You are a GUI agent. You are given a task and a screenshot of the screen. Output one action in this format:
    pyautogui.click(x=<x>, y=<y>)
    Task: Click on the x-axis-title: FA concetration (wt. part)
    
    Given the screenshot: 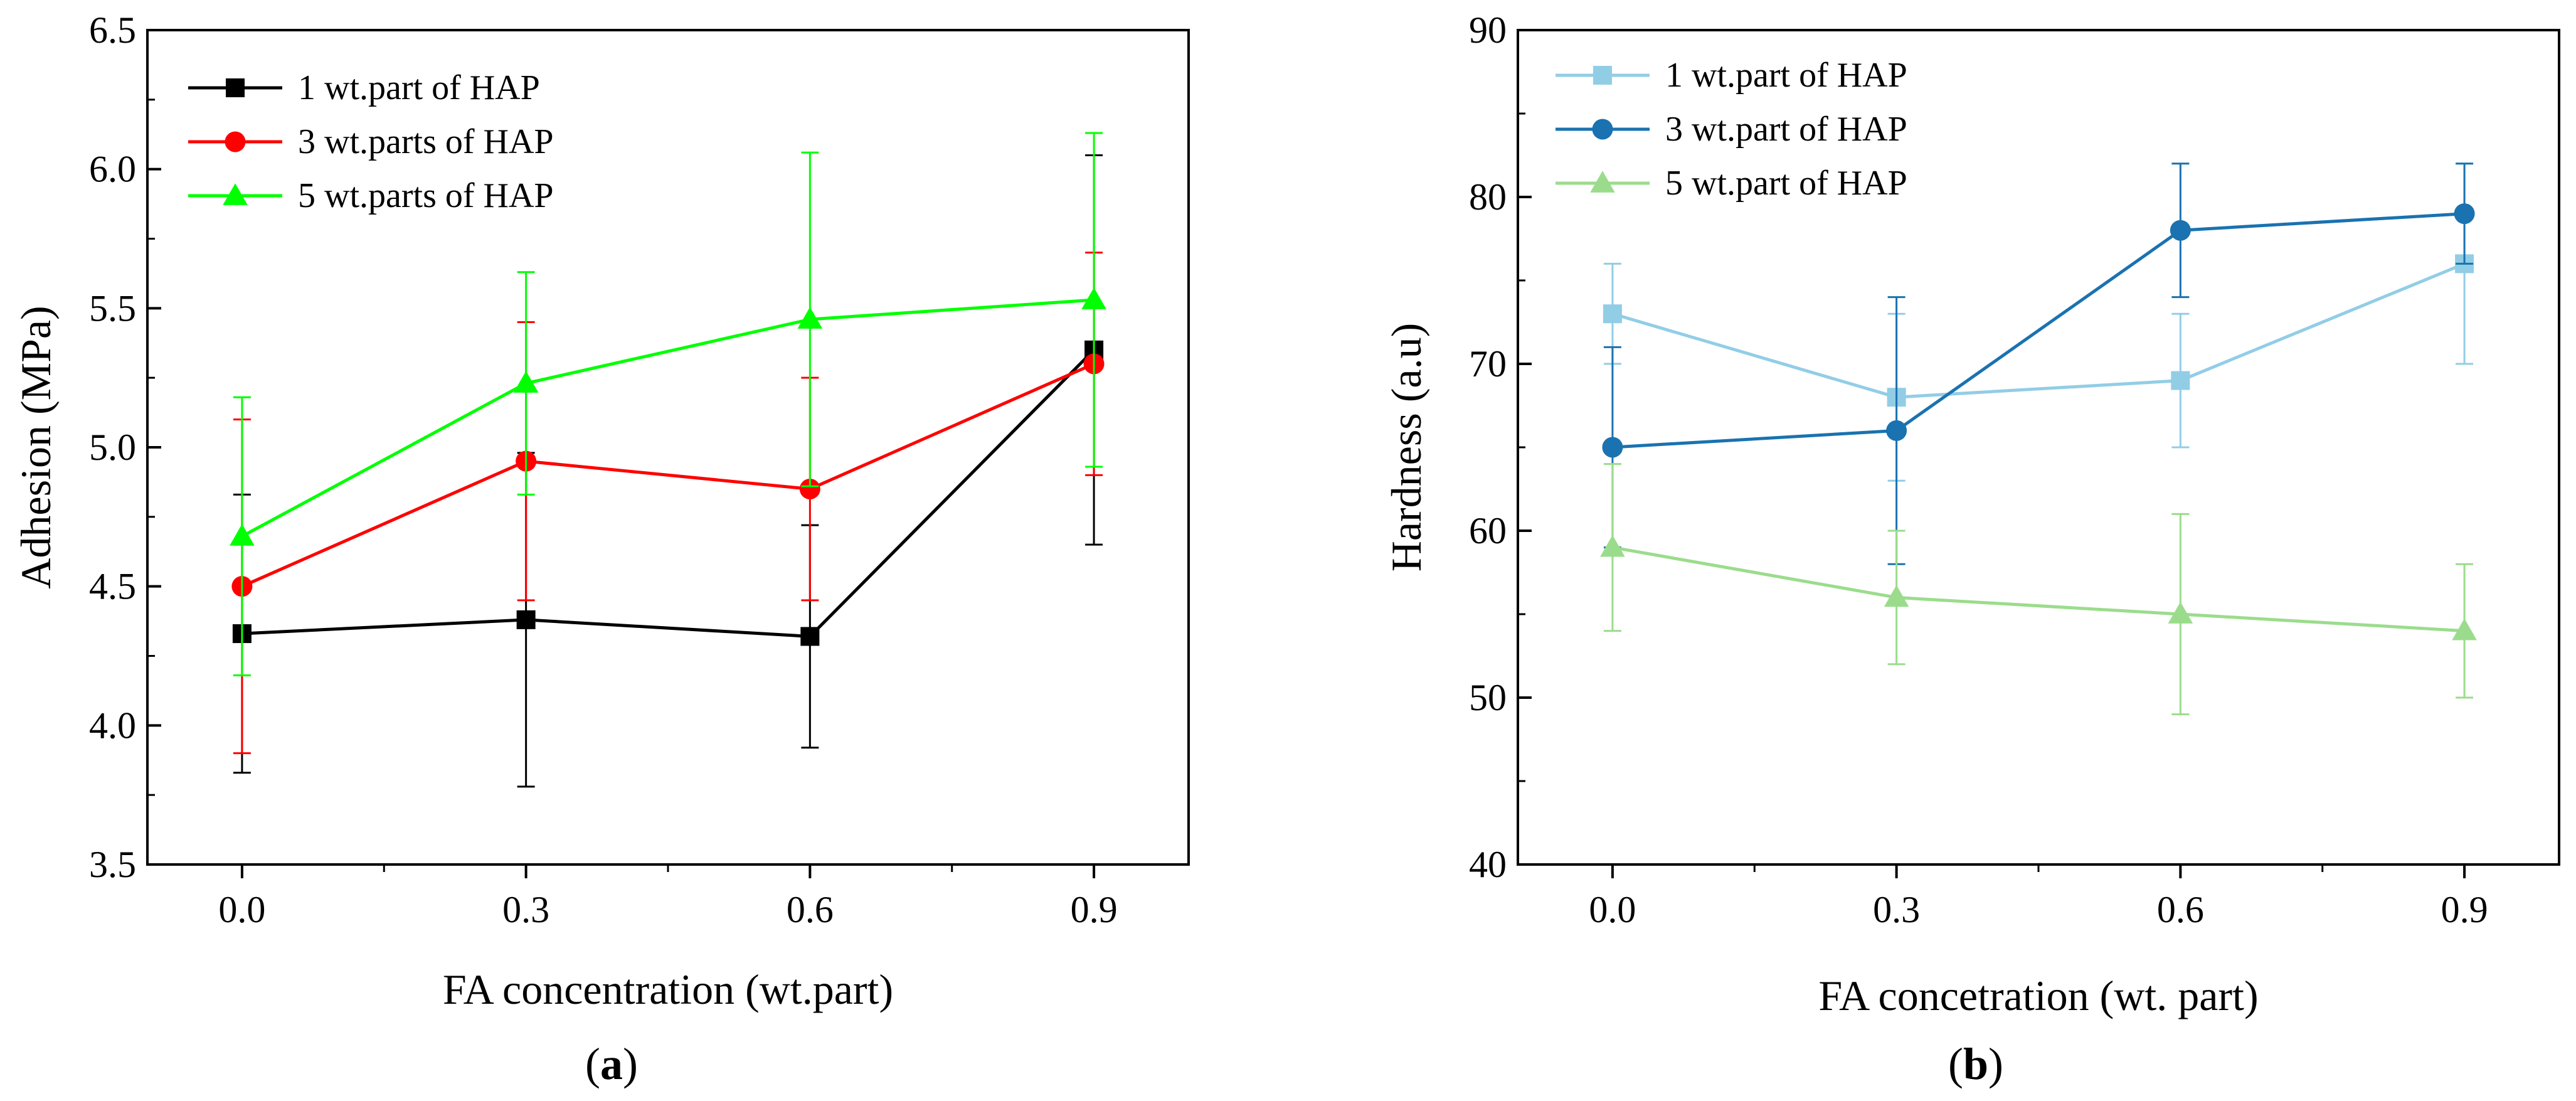 What is the action you would take?
    pyautogui.click(x=2038, y=995)
    